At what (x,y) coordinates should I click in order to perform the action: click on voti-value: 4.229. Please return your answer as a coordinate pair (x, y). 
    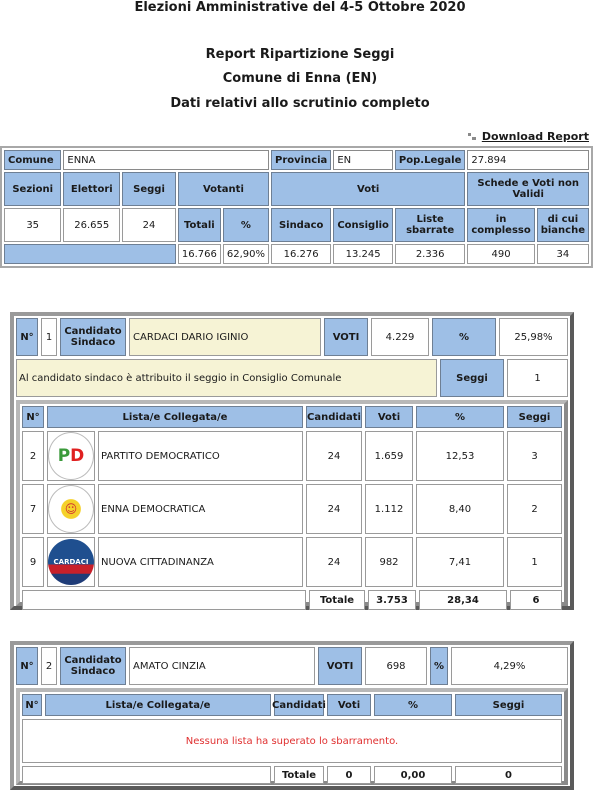
    Looking at the image, I should click on (400, 337).